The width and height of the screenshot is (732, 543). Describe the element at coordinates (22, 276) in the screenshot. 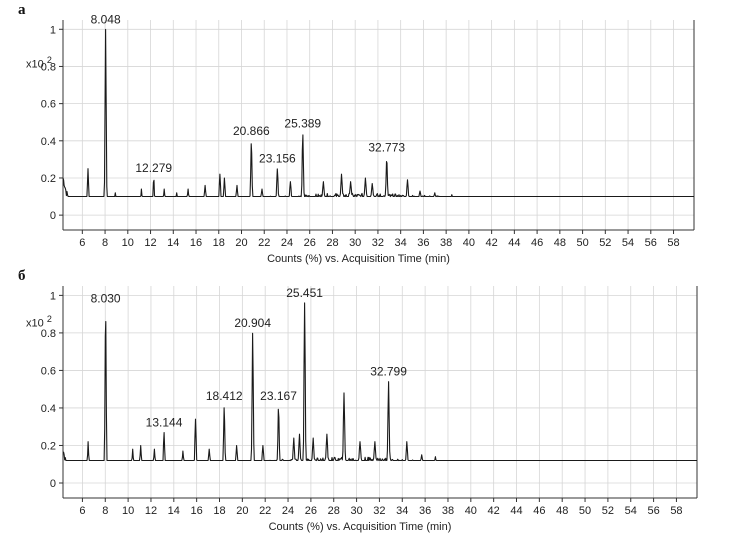

I see `panel-label: б` at that location.